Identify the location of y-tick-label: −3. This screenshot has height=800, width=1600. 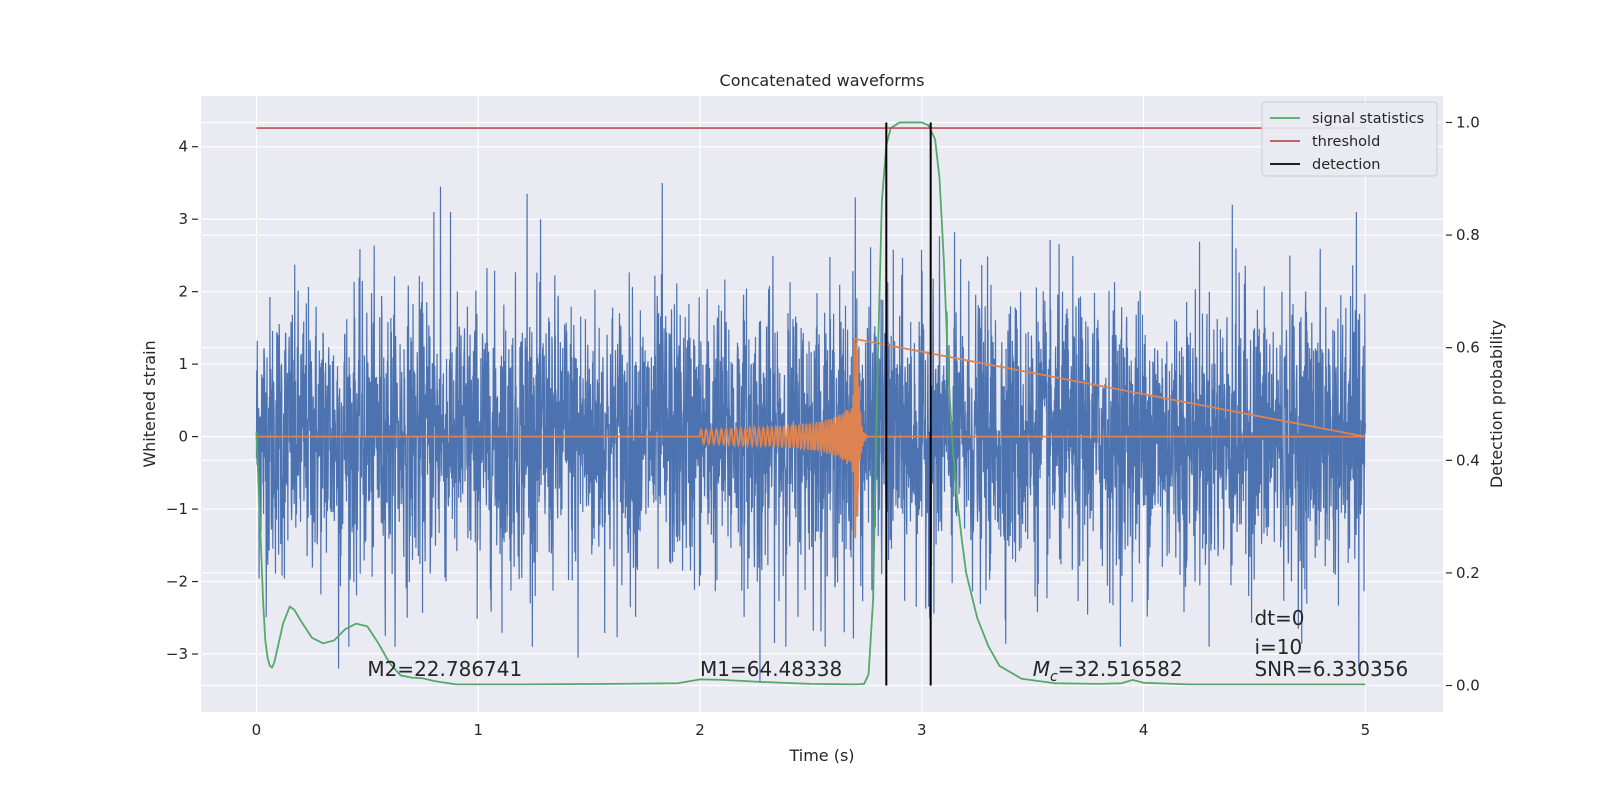
(177, 654).